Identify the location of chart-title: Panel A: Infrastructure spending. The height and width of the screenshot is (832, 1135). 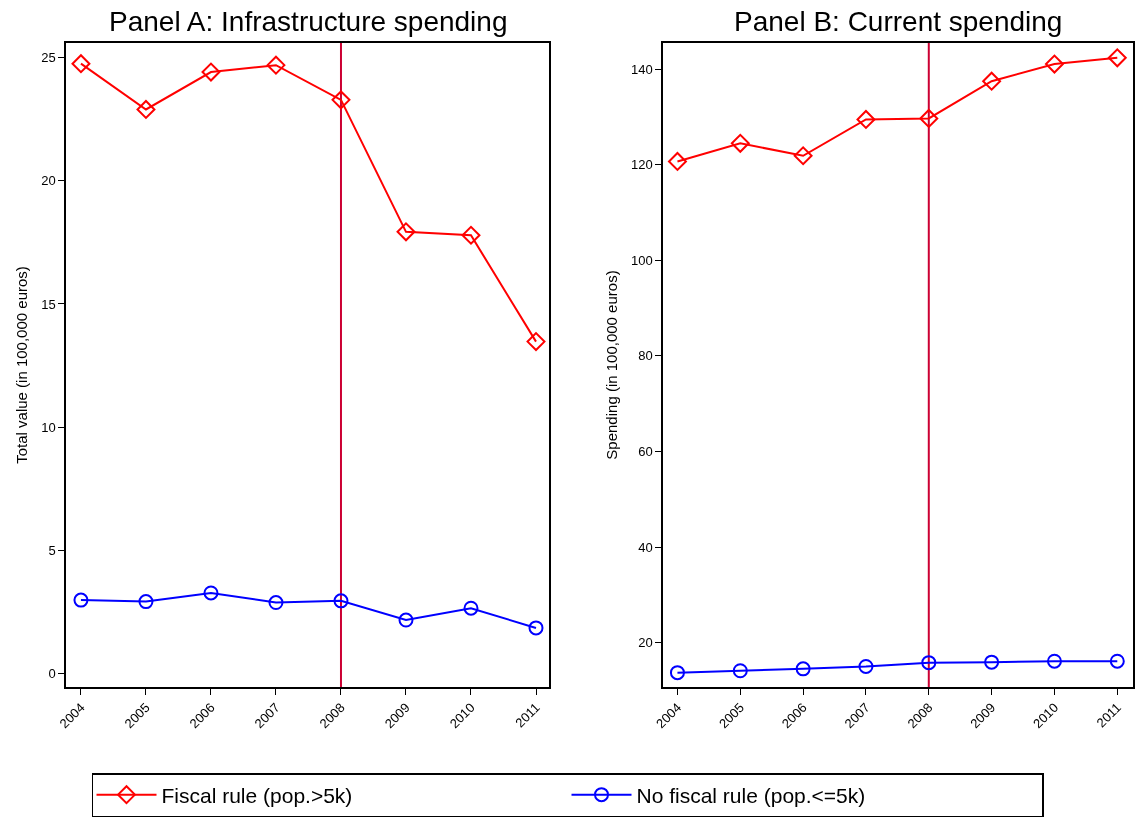
(308, 21).